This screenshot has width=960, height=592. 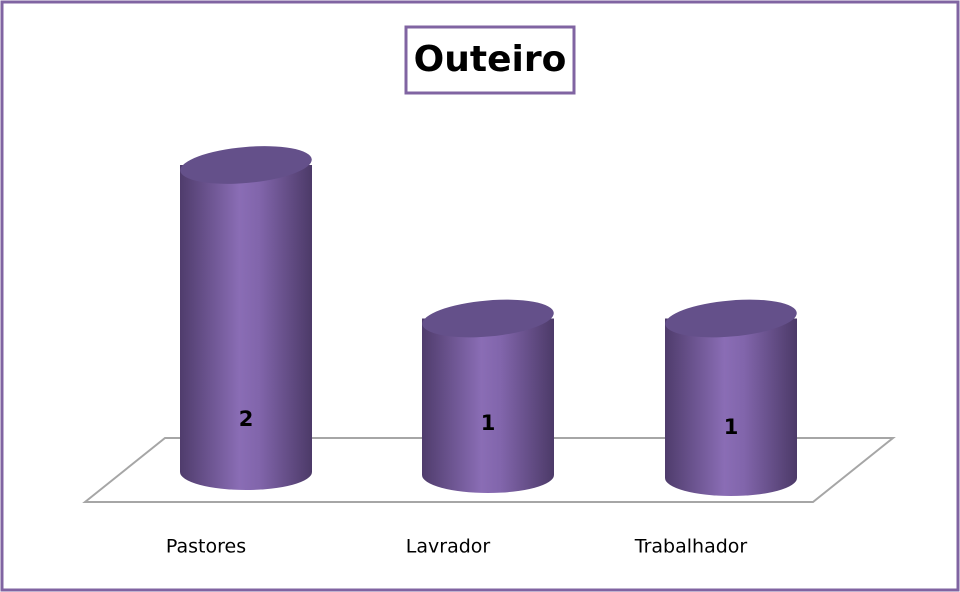 I want to click on title-box, so click(x=490, y=60).